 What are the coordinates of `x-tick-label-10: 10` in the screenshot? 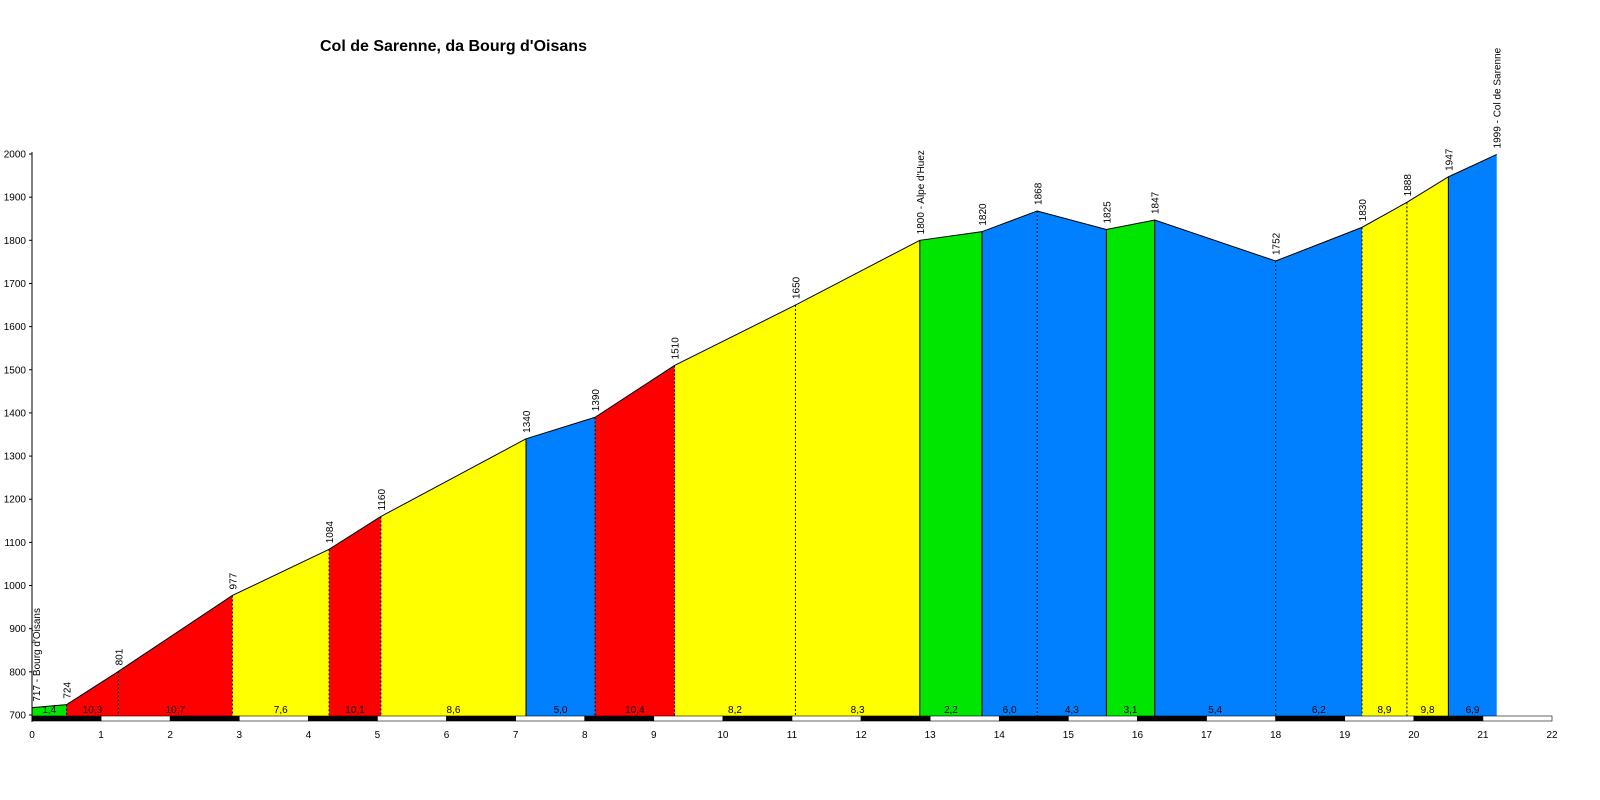 It's located at (723, 735).